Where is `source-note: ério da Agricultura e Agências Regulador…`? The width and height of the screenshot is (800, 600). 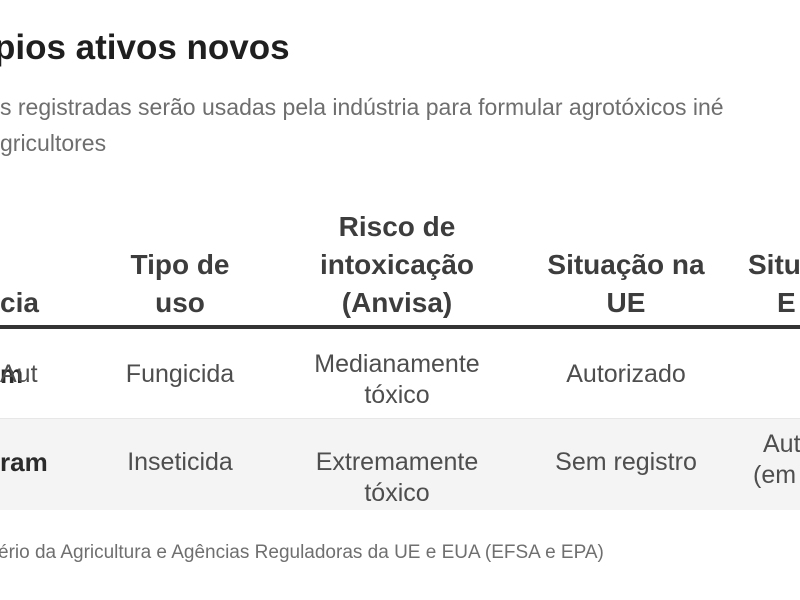
source-note: ério da Agricultura e Agências Regulador… is located at coordinates (302, 552).